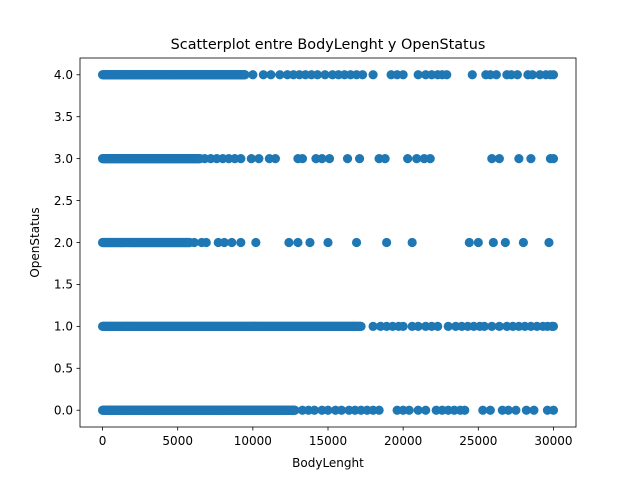 The height and width of the screenshot is (480, 640). Describe the element at coordinates (35, 242) in the screenshot. I see `y-axis-label: OpenStatus` at that location.